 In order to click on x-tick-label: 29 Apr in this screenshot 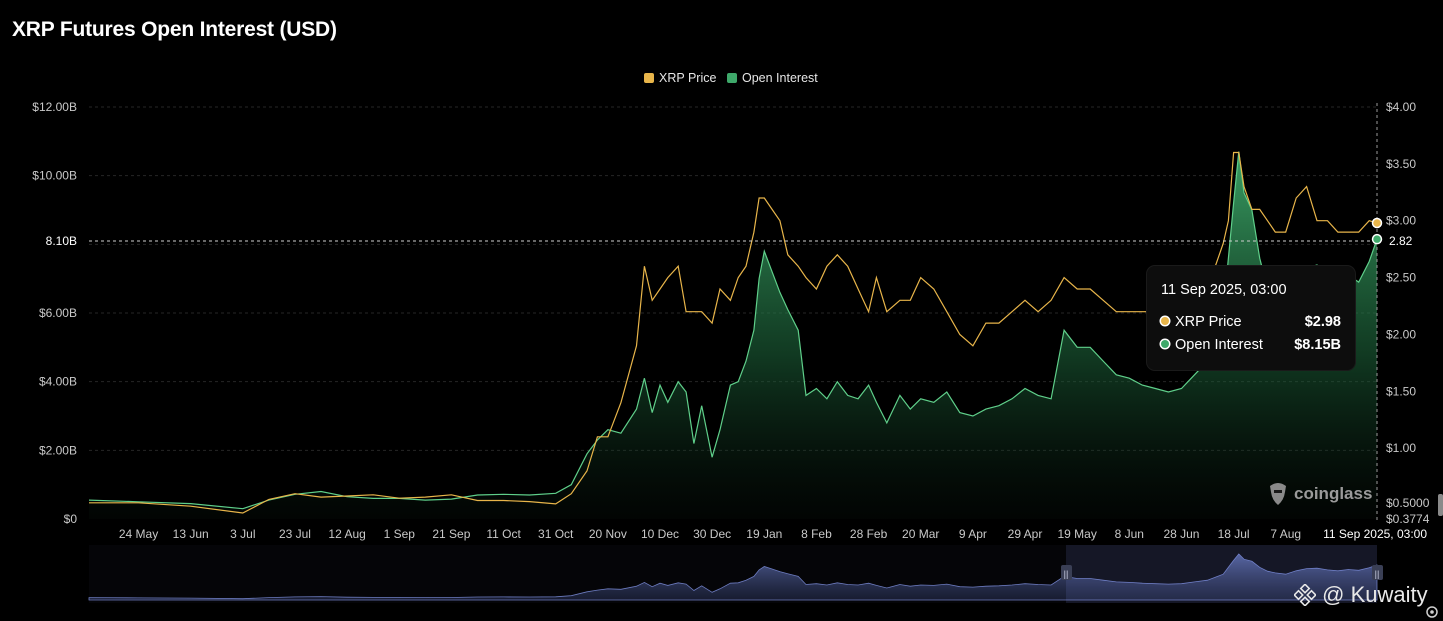, I will do `click(1025, 534)`.